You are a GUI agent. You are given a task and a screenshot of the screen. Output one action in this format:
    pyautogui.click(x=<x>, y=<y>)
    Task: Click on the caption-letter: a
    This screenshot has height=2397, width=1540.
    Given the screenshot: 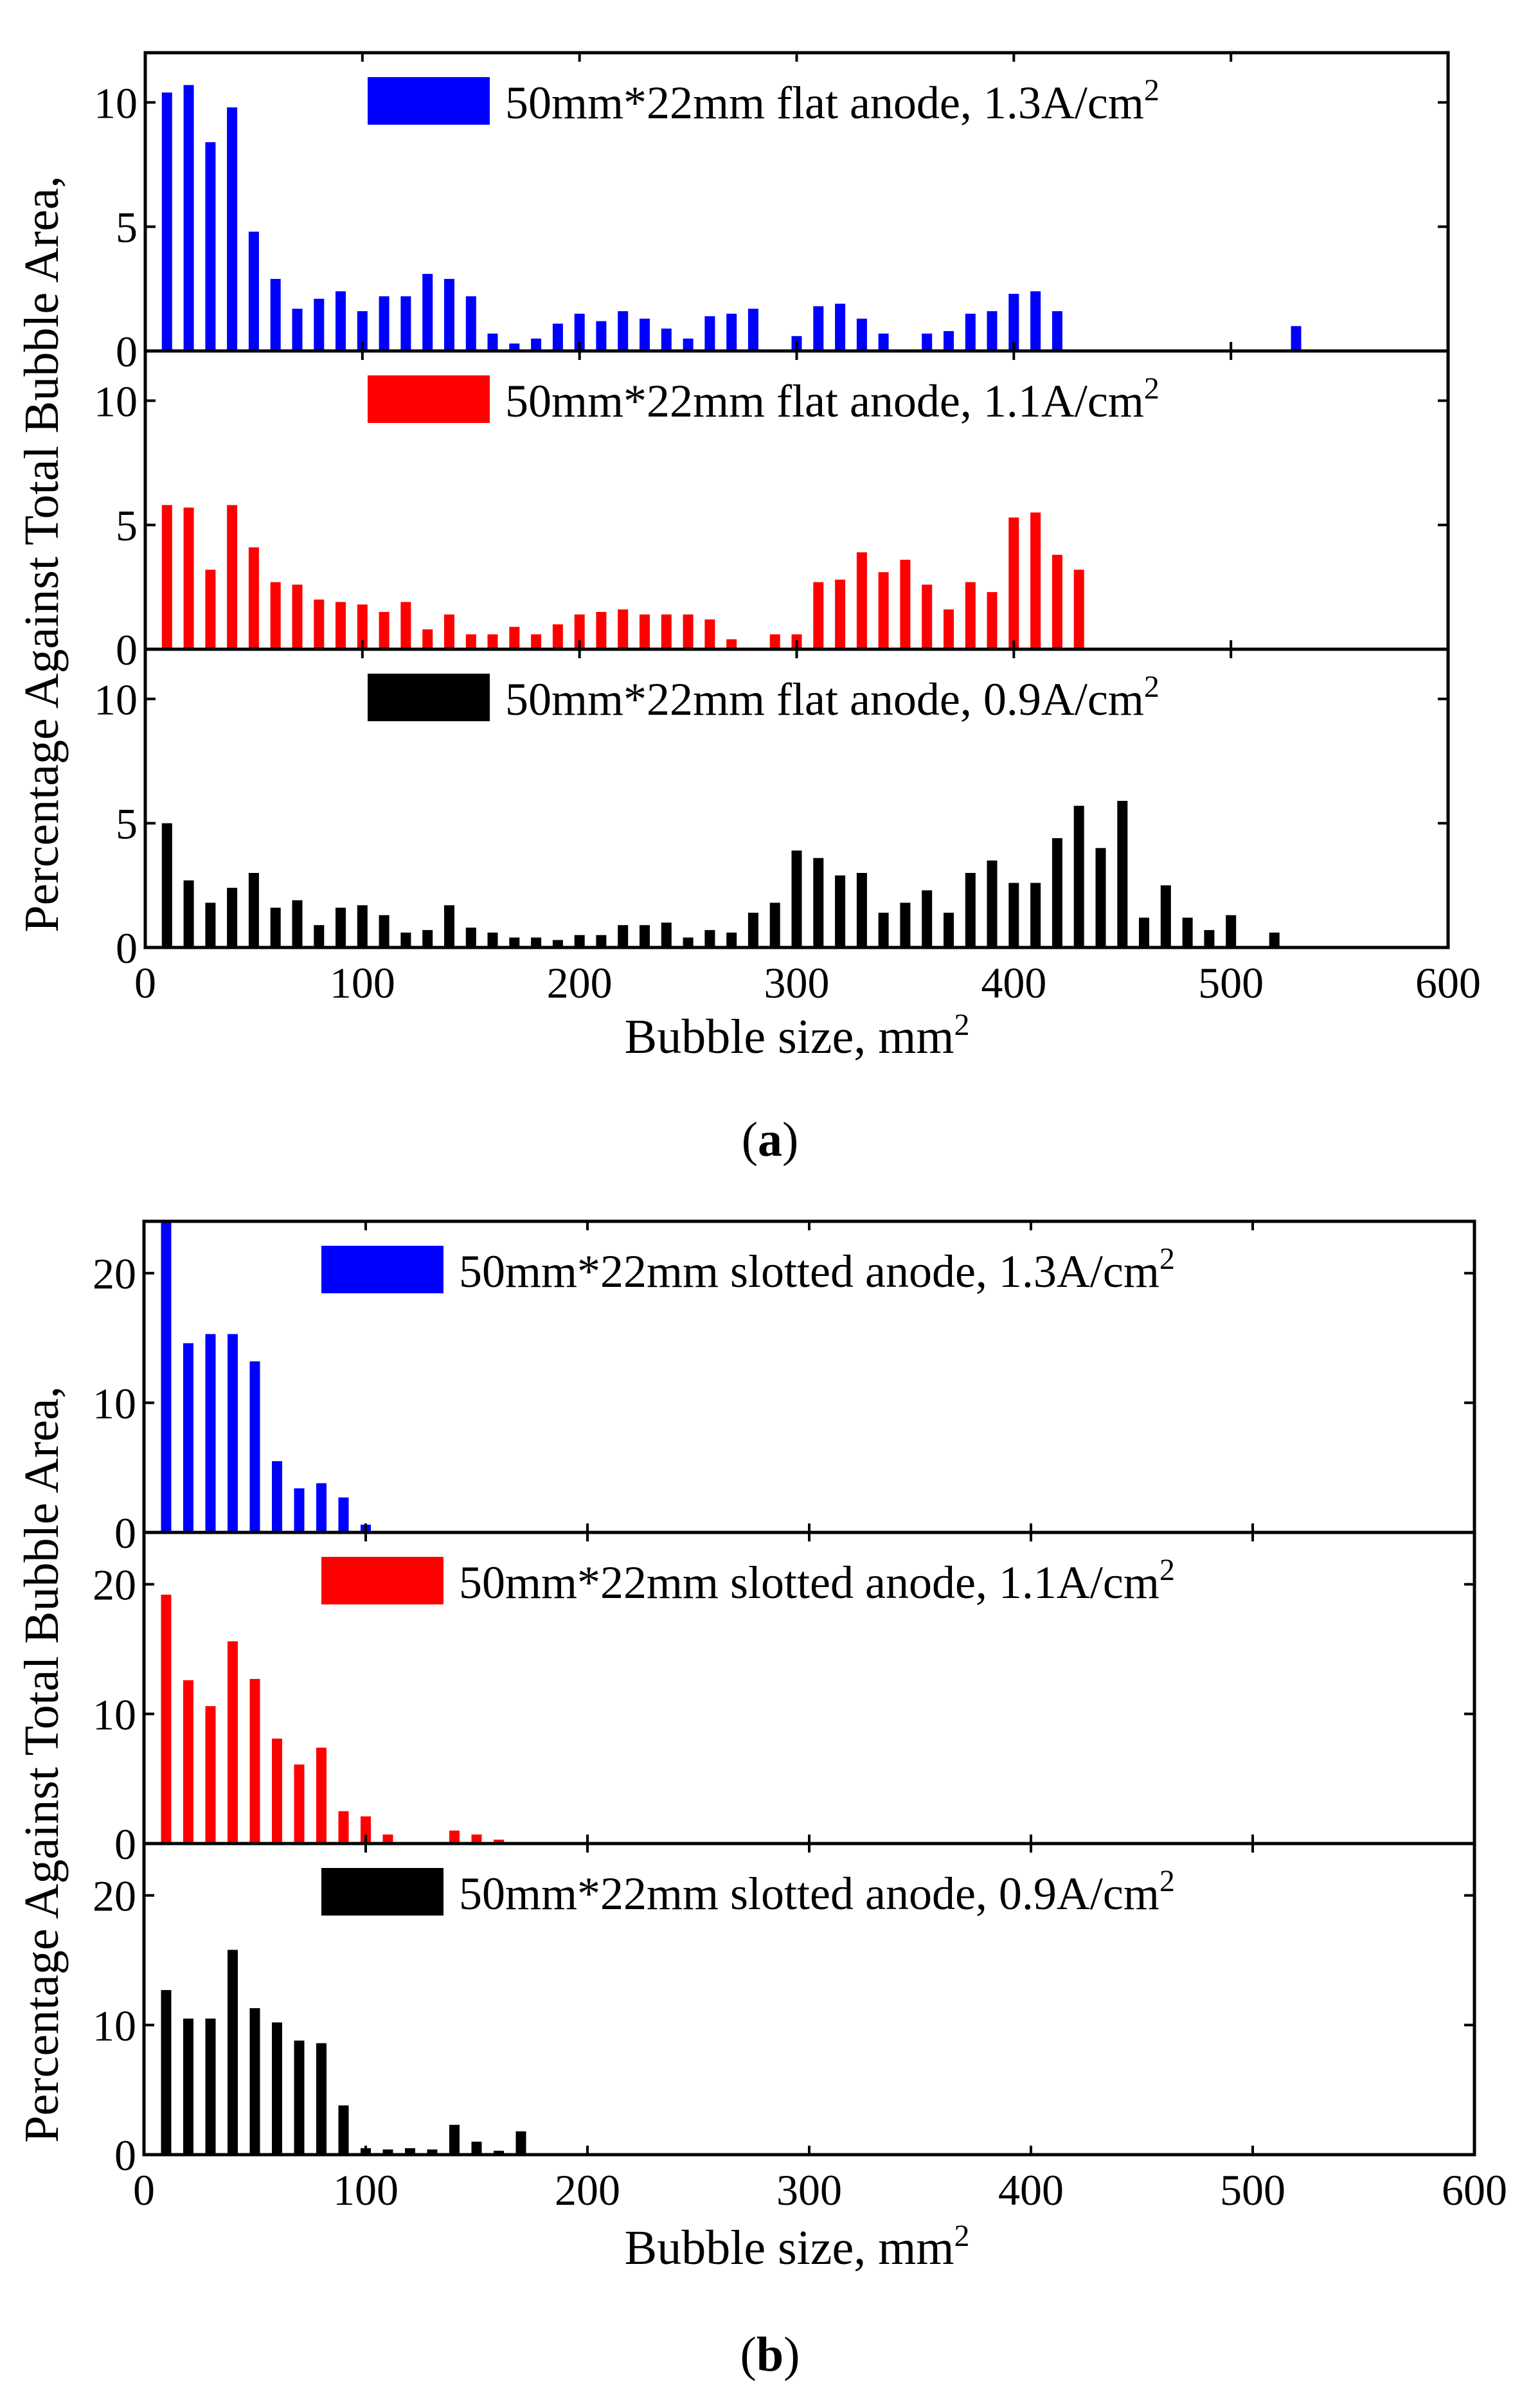 What is the action you would take?
    pyautogui.click(x=770, y=1140)
    